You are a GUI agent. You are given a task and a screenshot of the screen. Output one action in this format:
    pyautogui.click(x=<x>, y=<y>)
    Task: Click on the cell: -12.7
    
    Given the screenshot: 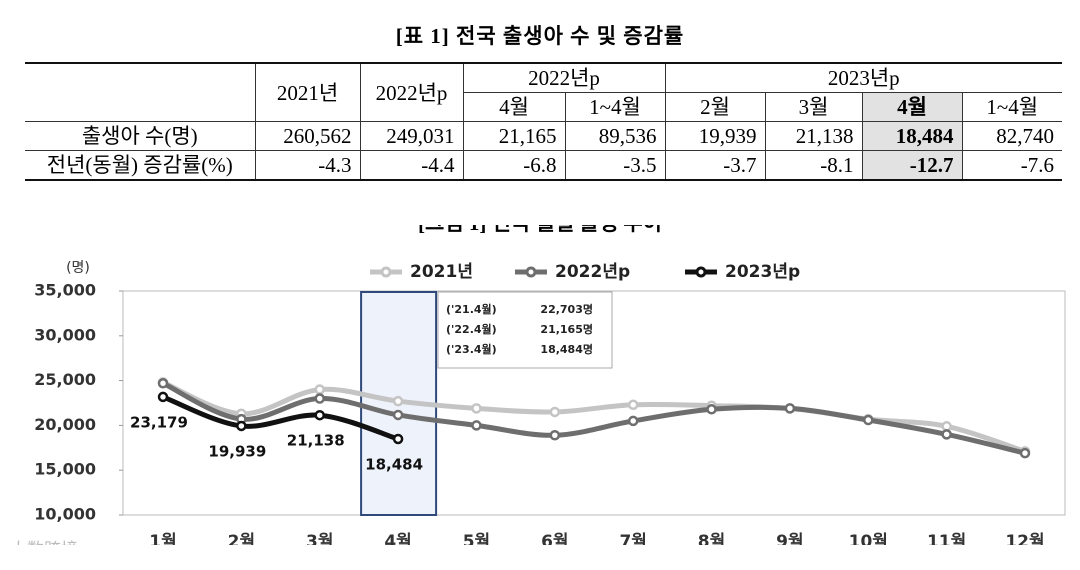 What is the action you would take?
    pyautogui.click(x=911, y=165)
    